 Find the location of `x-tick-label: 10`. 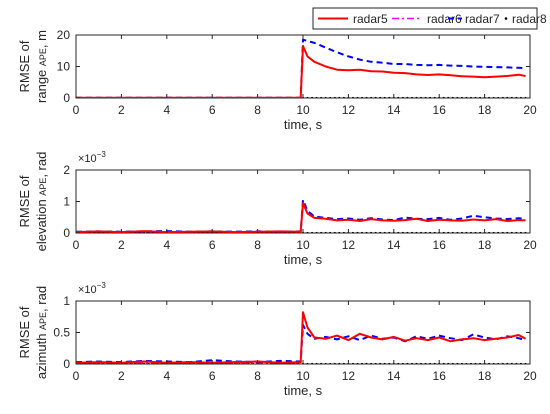

x-tick-label: 10 is located at coordinates (303, 110).